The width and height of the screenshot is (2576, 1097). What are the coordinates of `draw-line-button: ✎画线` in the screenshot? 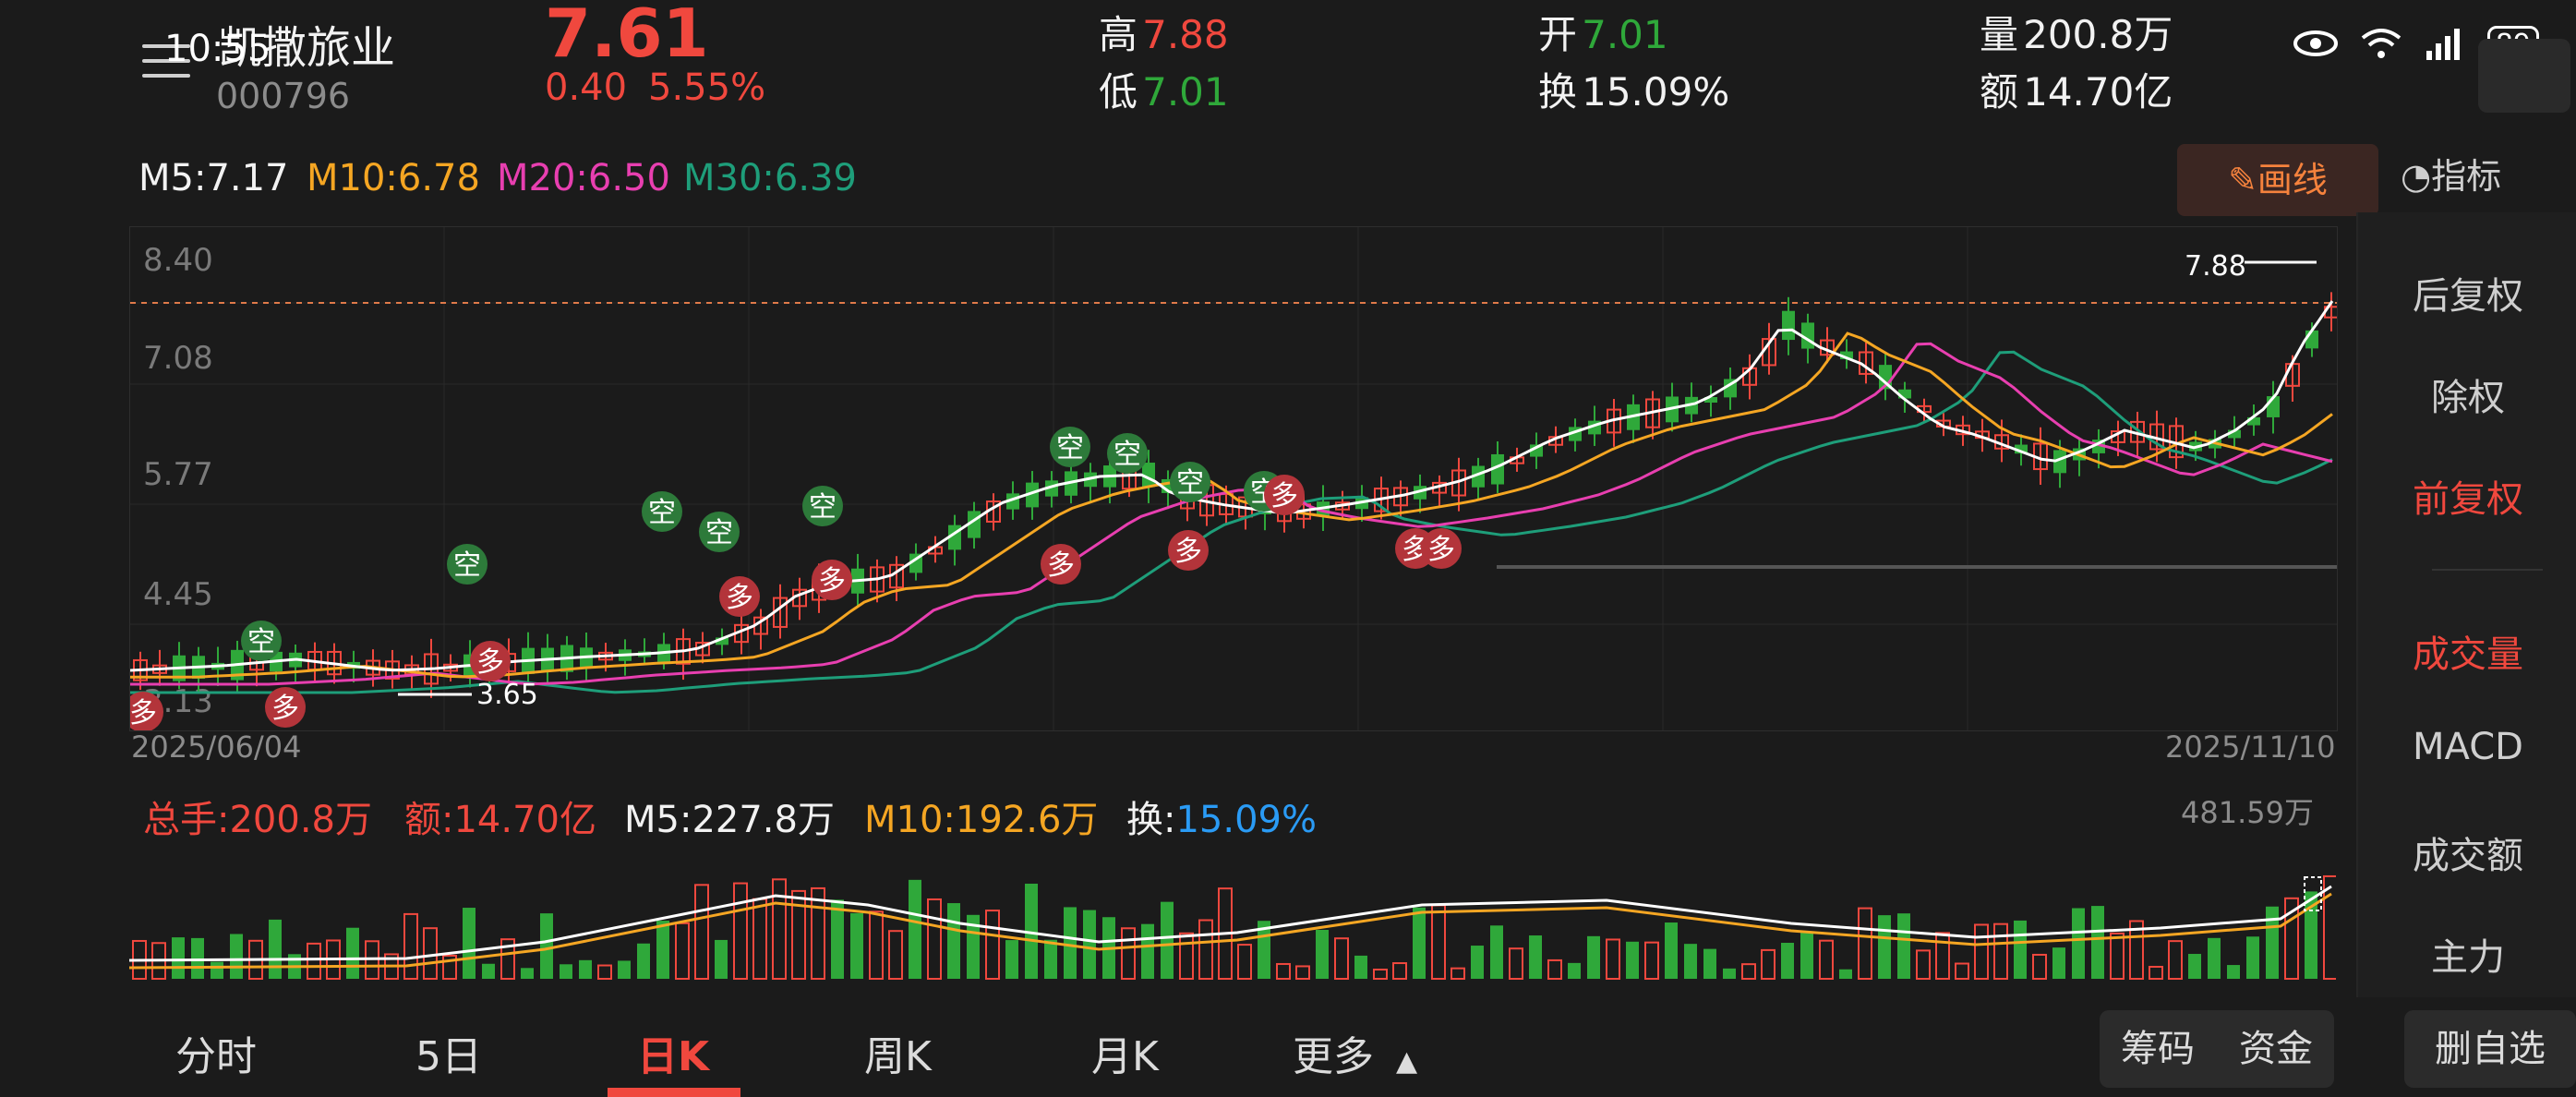 It's located at (2277, 180).